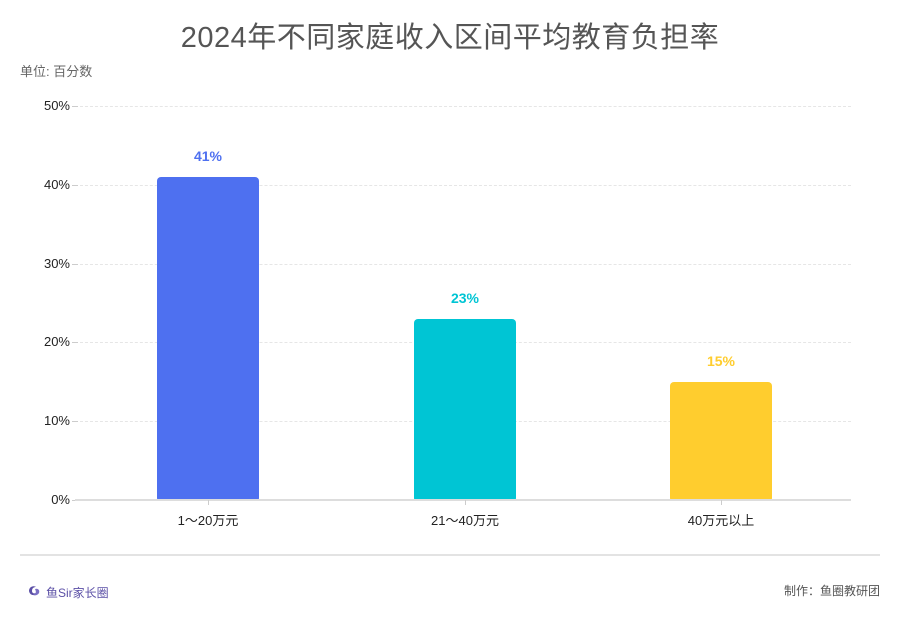 The width and height of the screenshot is (900, 620). I want to click on bar-40wan-plus, so click(721, 441).